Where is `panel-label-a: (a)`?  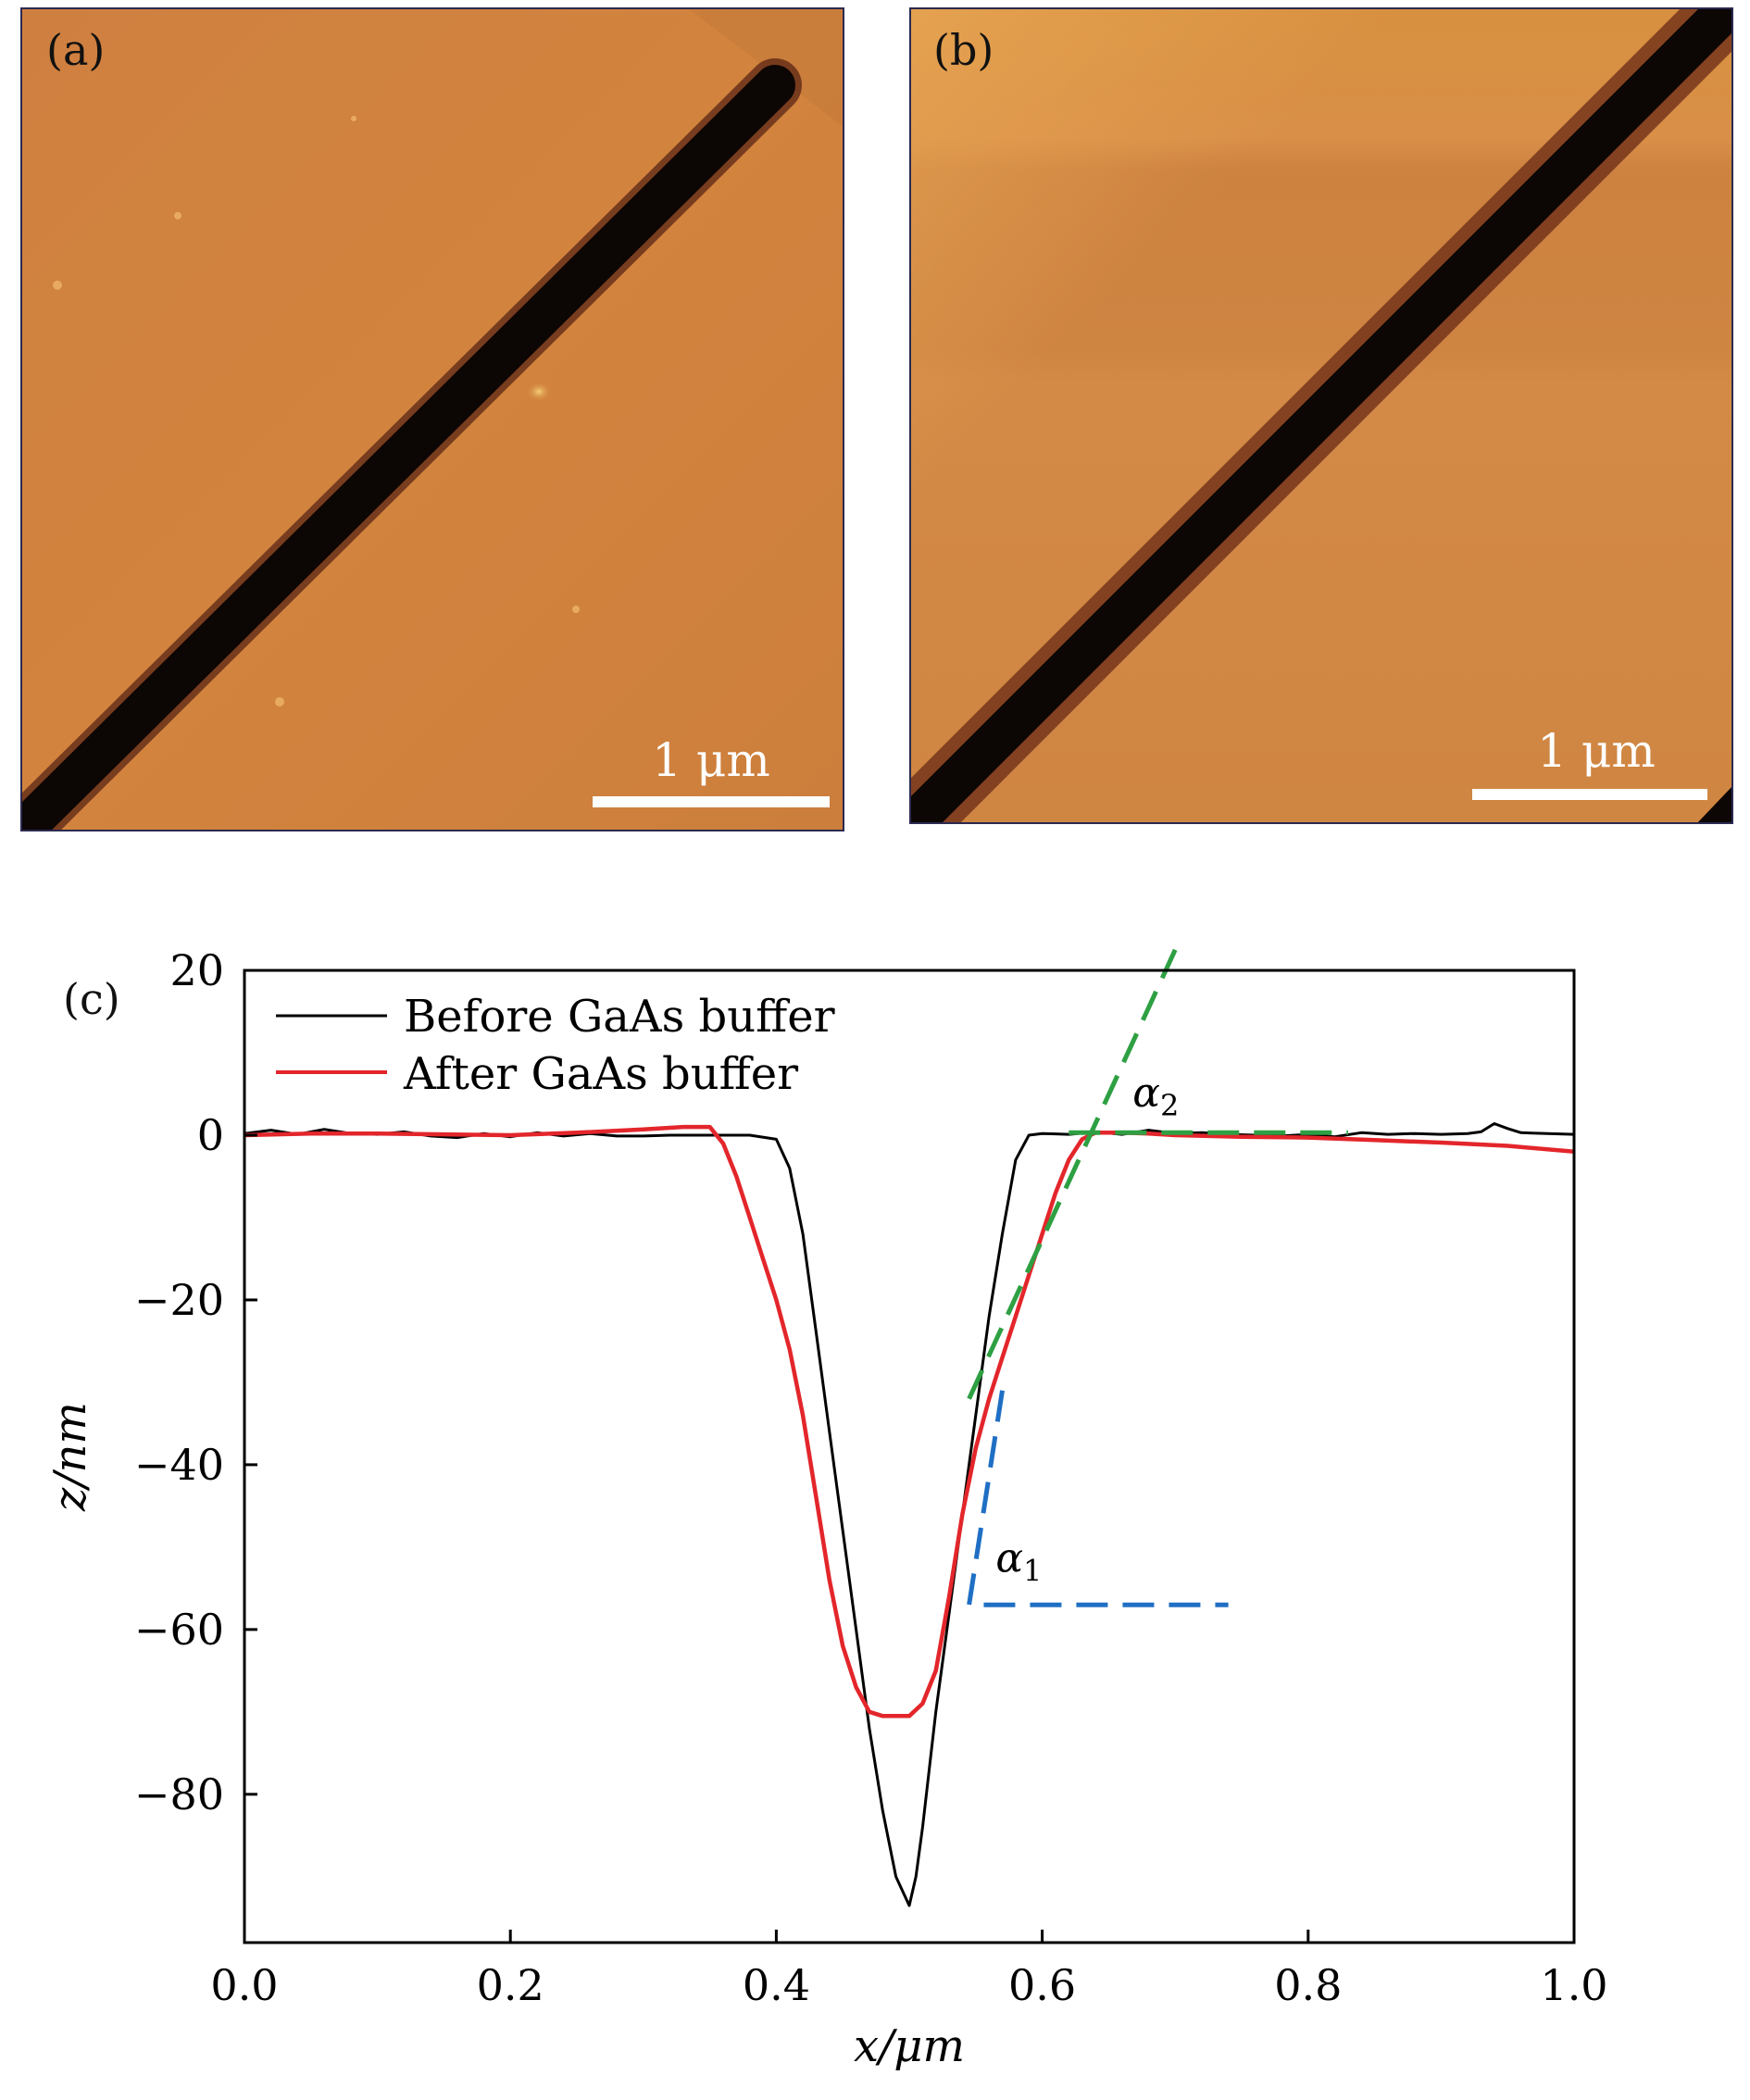 panel-label-a: (a) is located at coordinates (75, 50).